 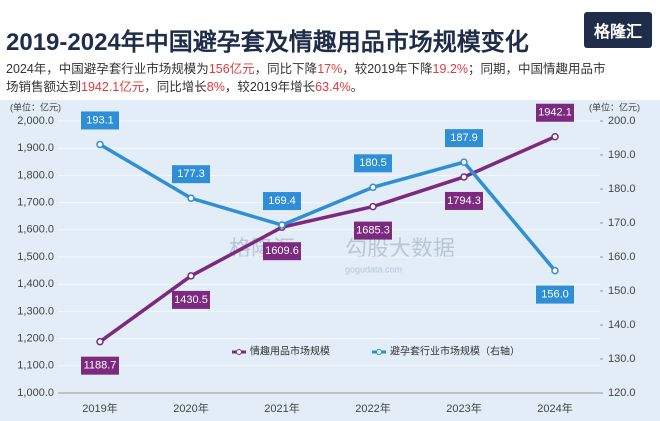 What do you see at coordinates (107, 69) in the screenshot?
I see `subtitle-part: 2024年，中国避孕套行业市场规模为` at bounding box center [107, 69].